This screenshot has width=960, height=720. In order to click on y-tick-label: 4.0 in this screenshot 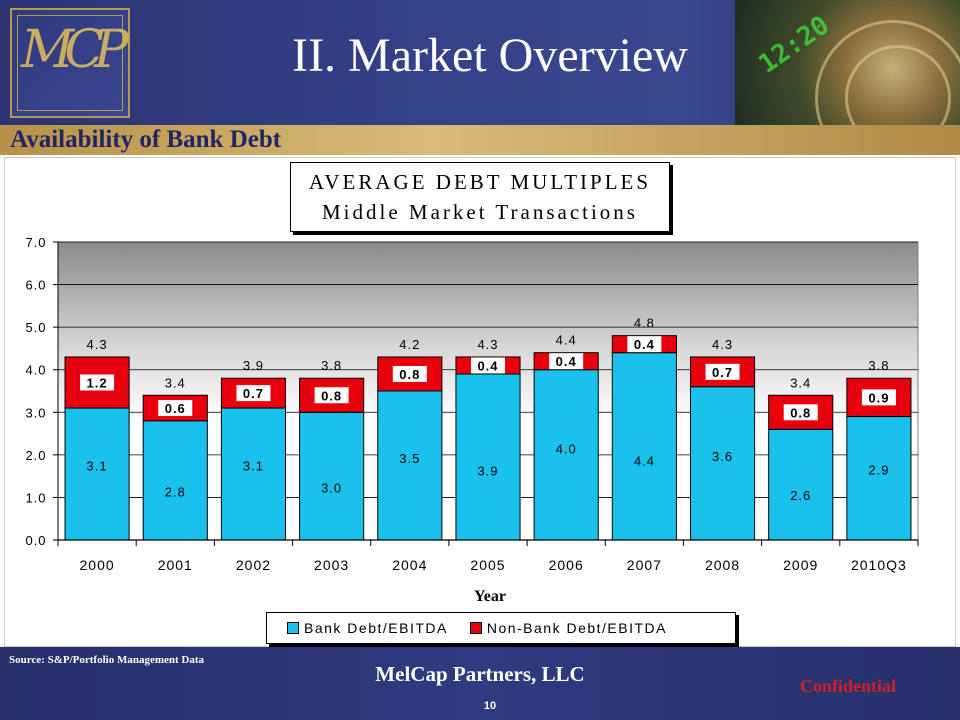, I will do `click(35, 370)`.